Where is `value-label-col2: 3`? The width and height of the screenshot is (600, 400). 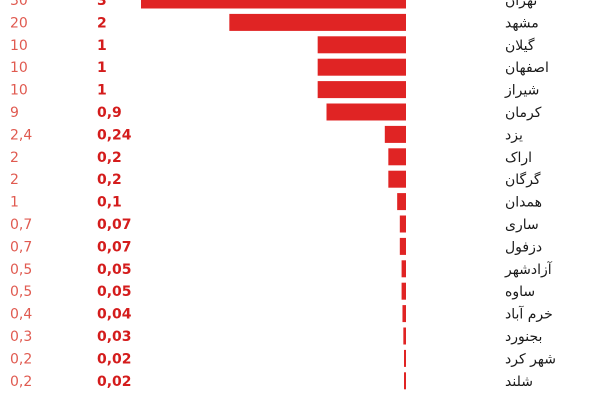
value-label-col2: 3 is located at coordinates (102, 4).